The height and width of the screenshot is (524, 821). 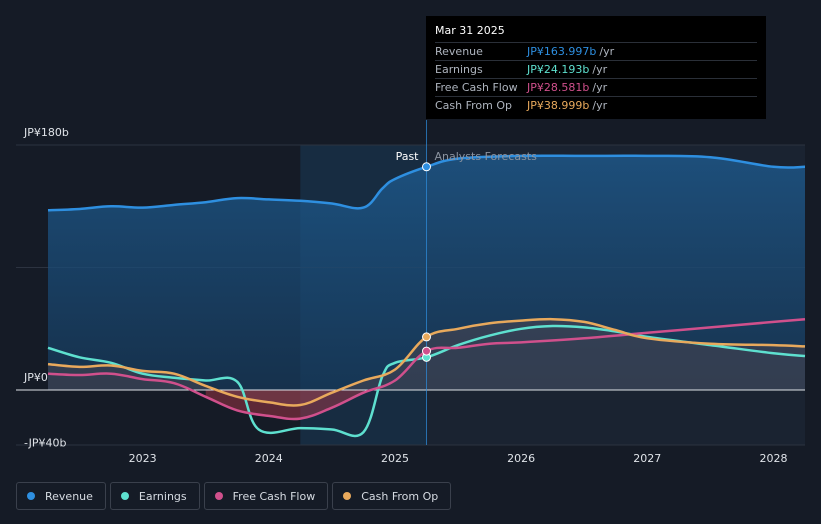 I want to click on tooltip-value: JP¥24.193b, so click(x=558, y=69).